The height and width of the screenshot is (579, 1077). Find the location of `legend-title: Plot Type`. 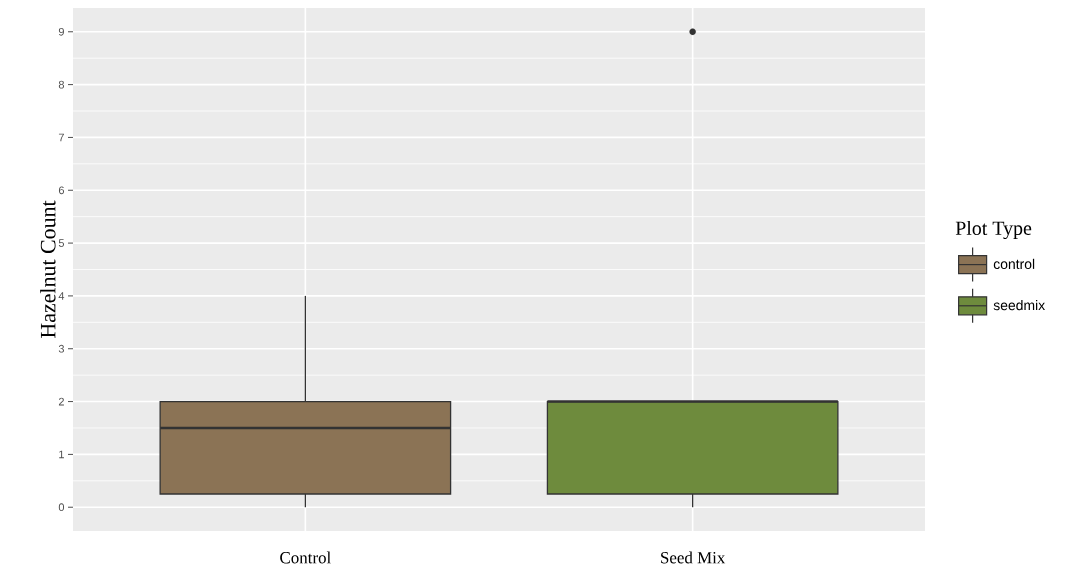

legend-title: Plot Type is located at coordinates (993, 230).